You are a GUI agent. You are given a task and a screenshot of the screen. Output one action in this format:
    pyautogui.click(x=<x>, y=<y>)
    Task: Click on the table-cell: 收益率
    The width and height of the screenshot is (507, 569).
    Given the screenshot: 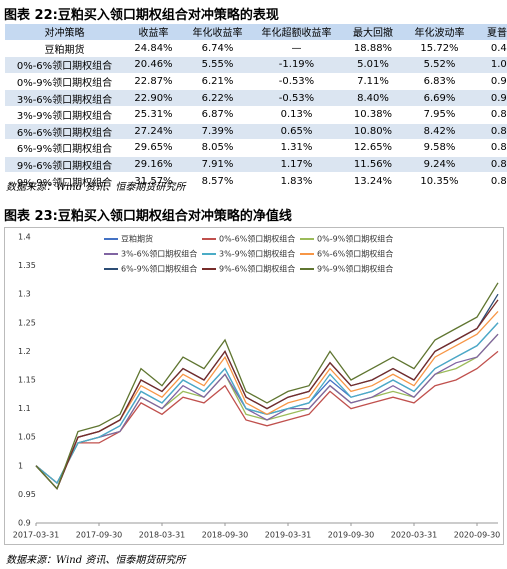 What is the action you would take?
    pyautogui.click(x=153, y=32)
    